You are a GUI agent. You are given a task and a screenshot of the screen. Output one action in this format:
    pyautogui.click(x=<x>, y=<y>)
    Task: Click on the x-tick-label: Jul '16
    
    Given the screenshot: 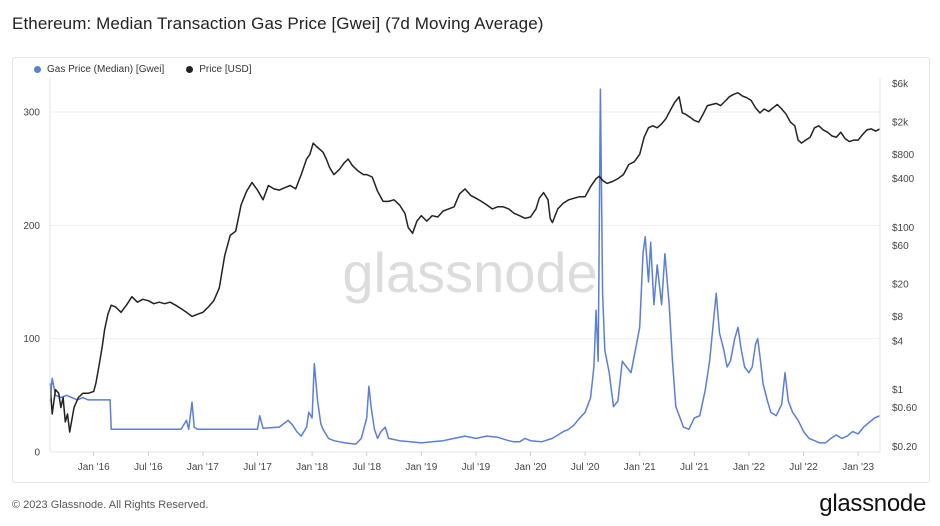 What is the action you would take?
    pyautogui.click(x=148, y=467)
    